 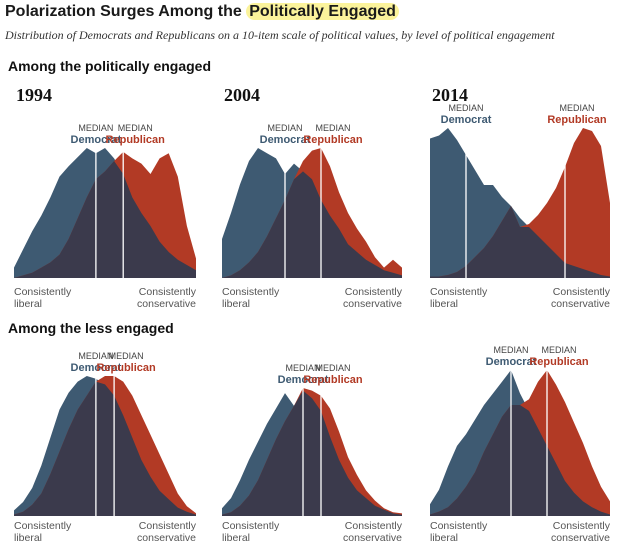 What do you see at coordinates (110, 66) in the screenshot?
I see `section-label-engaged: Among the politically engaged` at bounding box center [110, 66].